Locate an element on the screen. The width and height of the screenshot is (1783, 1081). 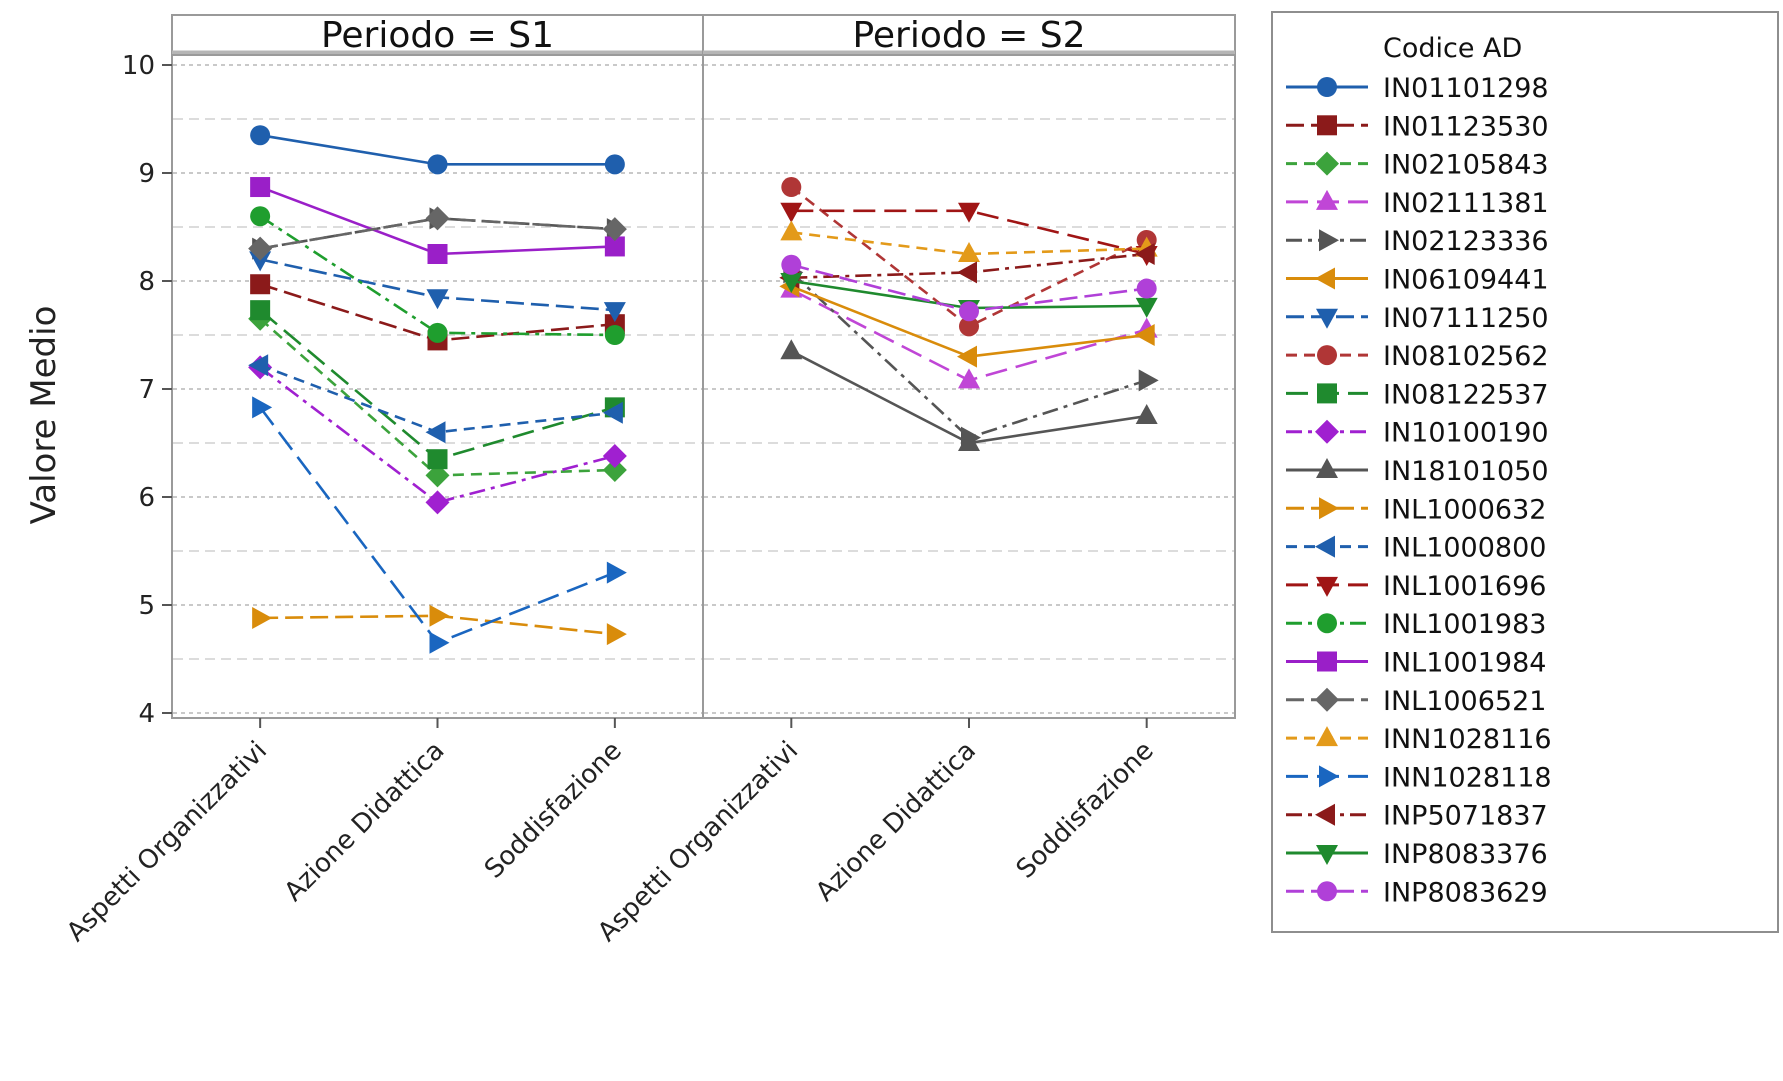
legend-item-inl1000632: INL1000632 is located at coordinates (1416, 509).